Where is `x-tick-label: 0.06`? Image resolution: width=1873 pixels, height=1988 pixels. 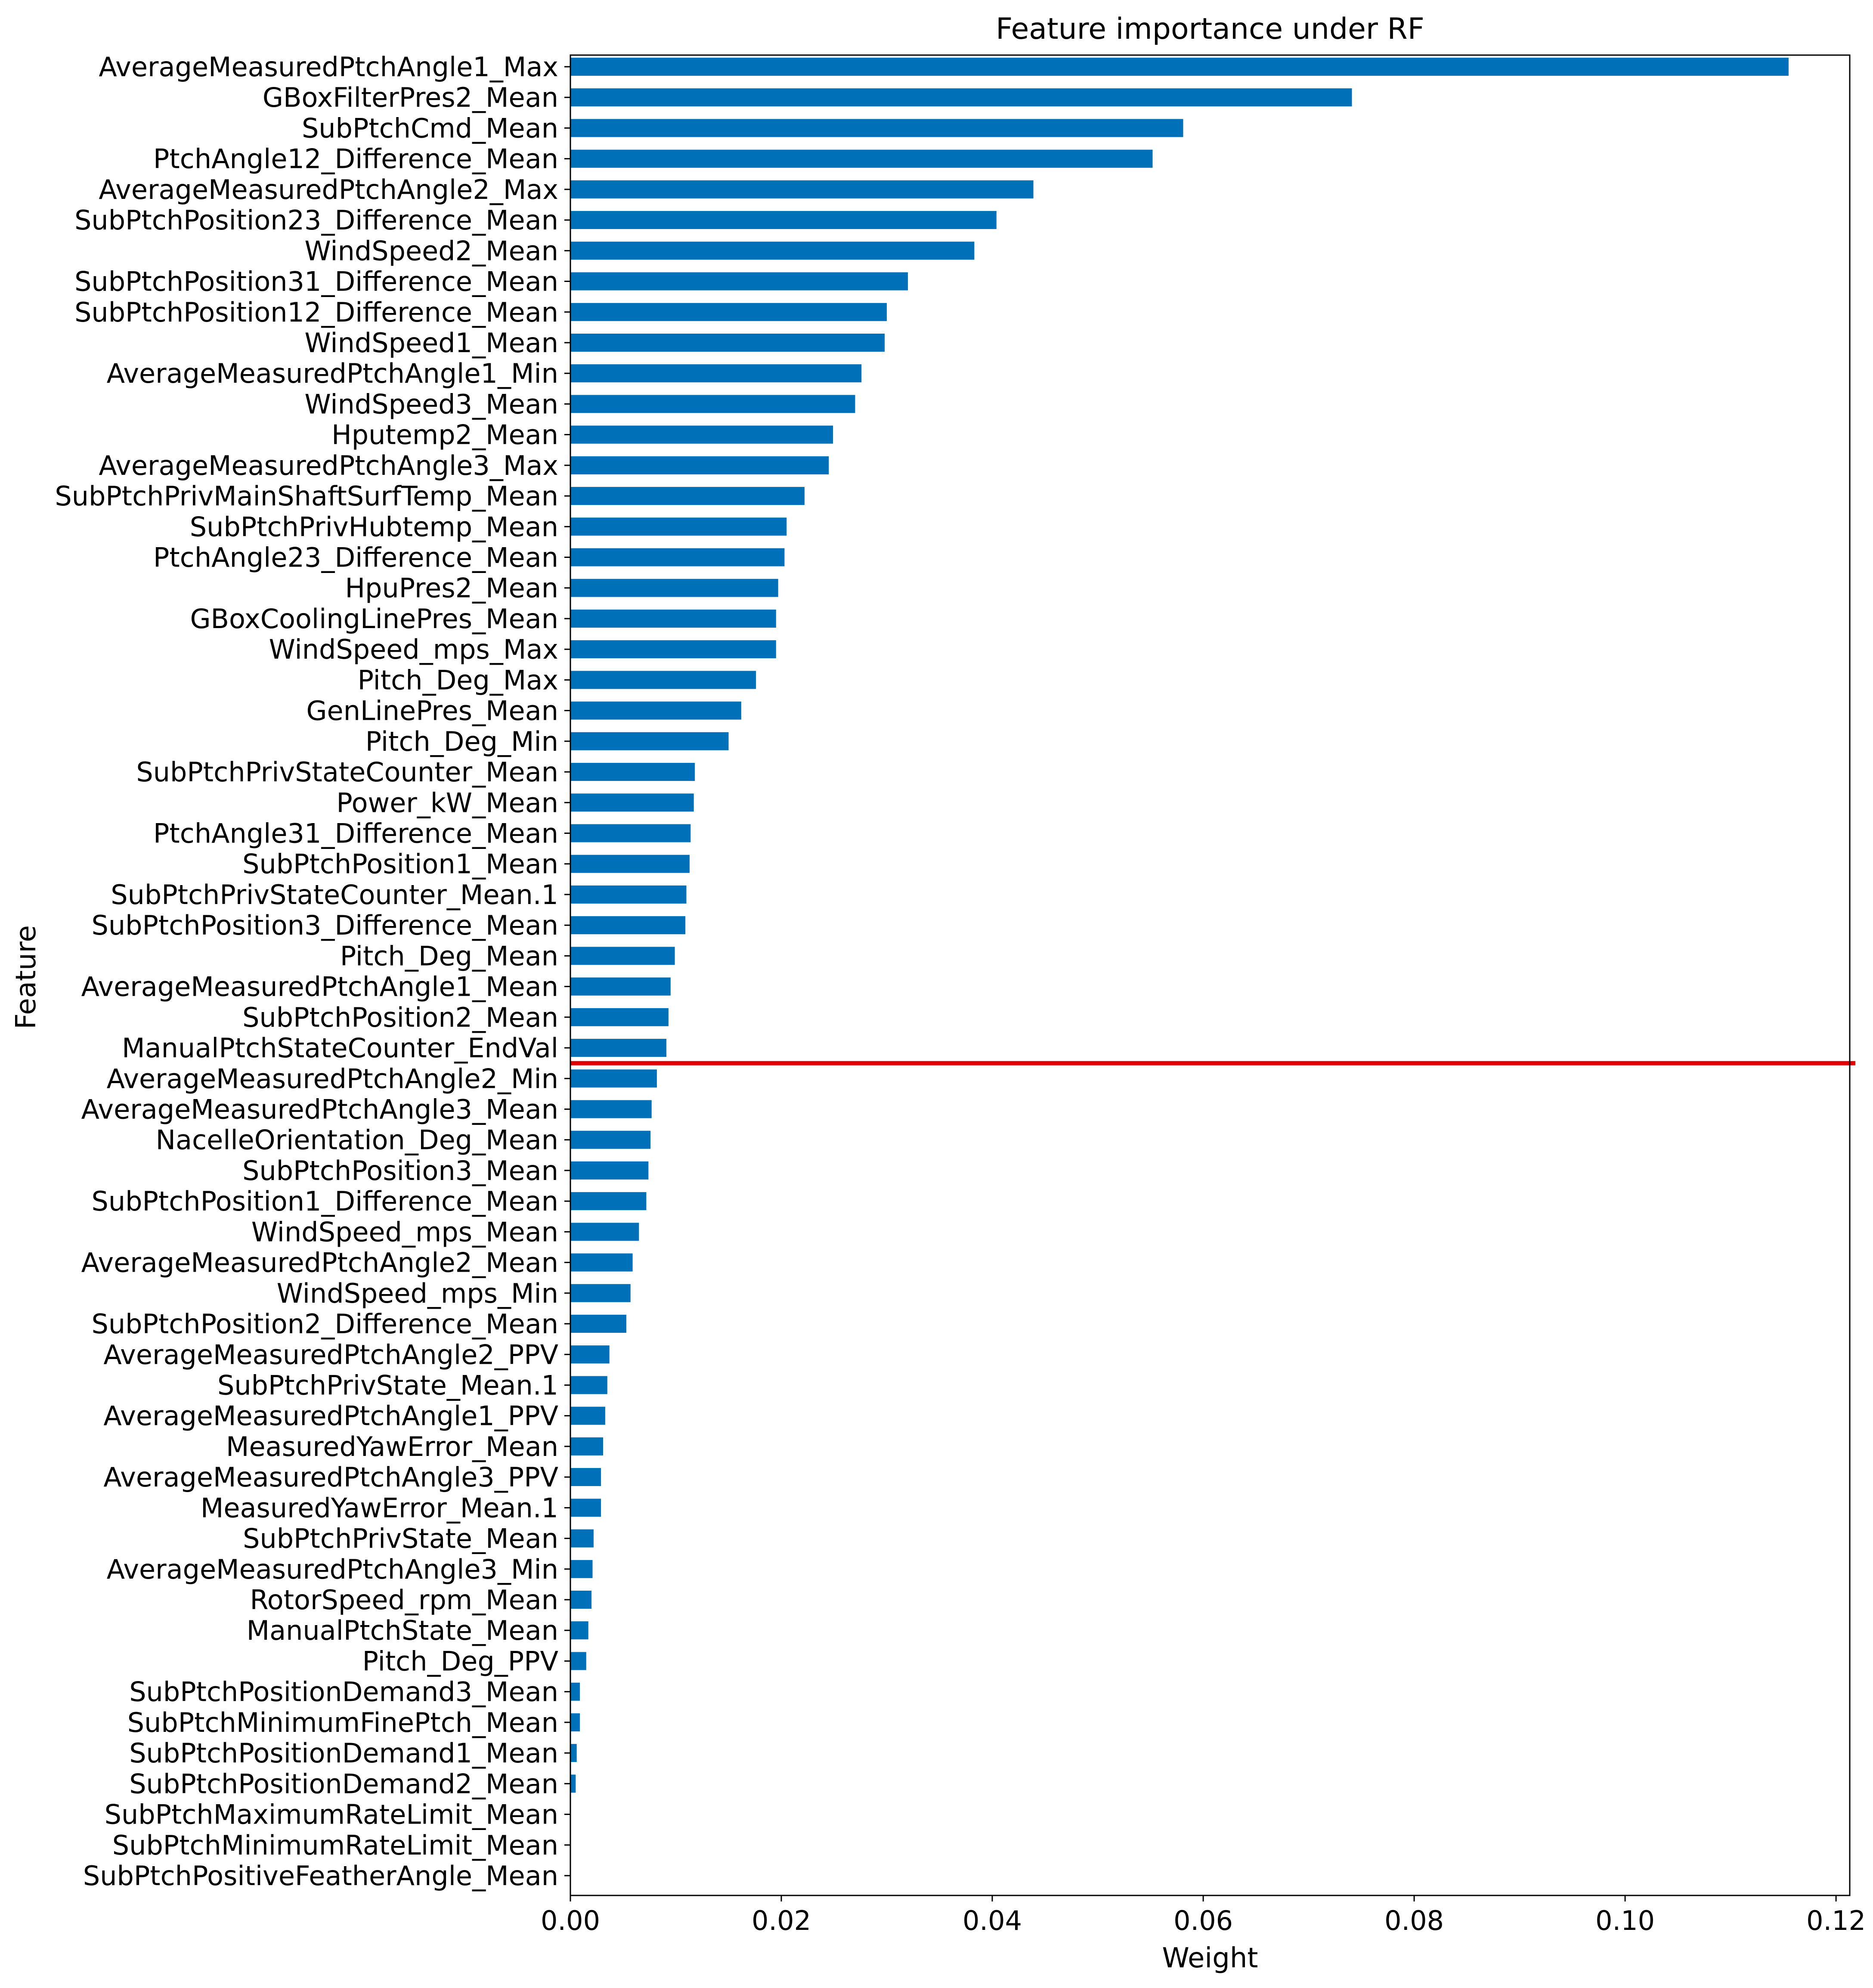 x-tick-label: 0.06 is located at coordinates (1203, 1921).